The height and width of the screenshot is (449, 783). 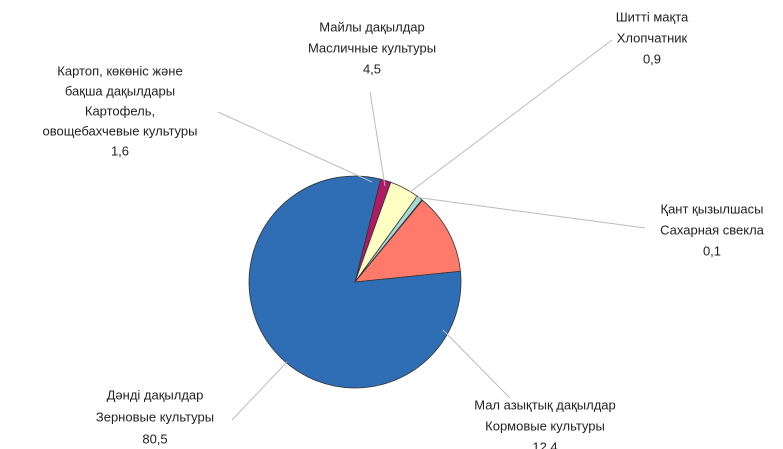 I want to click on slice-label: Қант қызылшасы, so click(x=712, y=208).